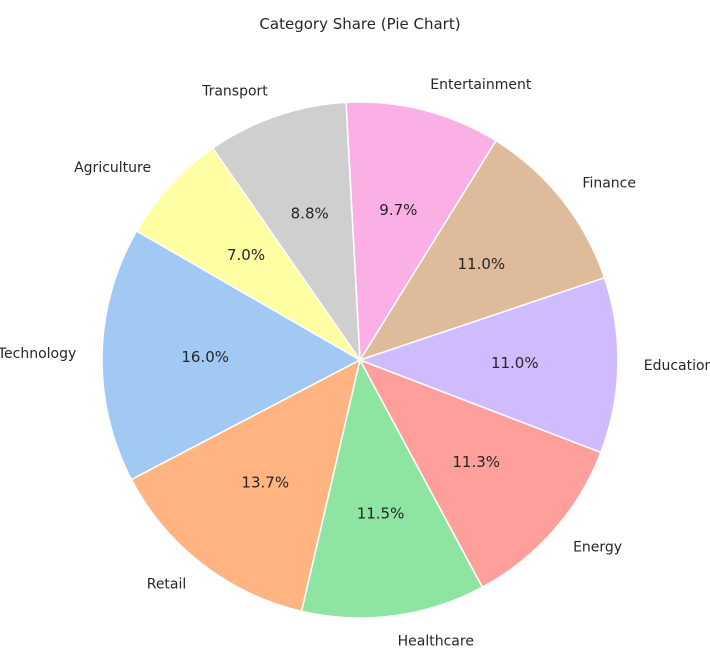 This screenshot has height=669, width=710. What do you see at coordinates (392, 488) in the screenshot?
I see `pie-slice-healthcare` at bounding box center [392, 488].